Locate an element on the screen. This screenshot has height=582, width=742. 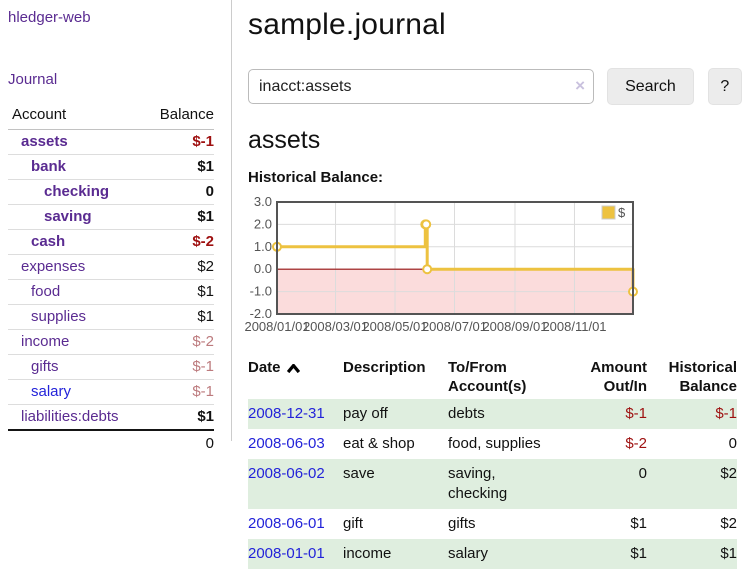
account-cell: assets is located at coordinates (75, 142).